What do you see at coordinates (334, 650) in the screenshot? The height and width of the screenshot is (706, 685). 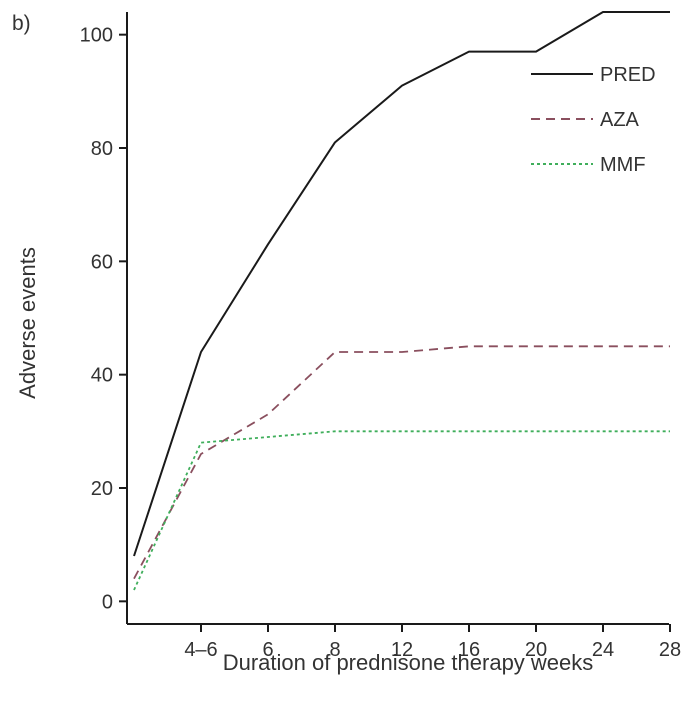 I see `x-tick-label: 8` at bounding box center [334, 650].